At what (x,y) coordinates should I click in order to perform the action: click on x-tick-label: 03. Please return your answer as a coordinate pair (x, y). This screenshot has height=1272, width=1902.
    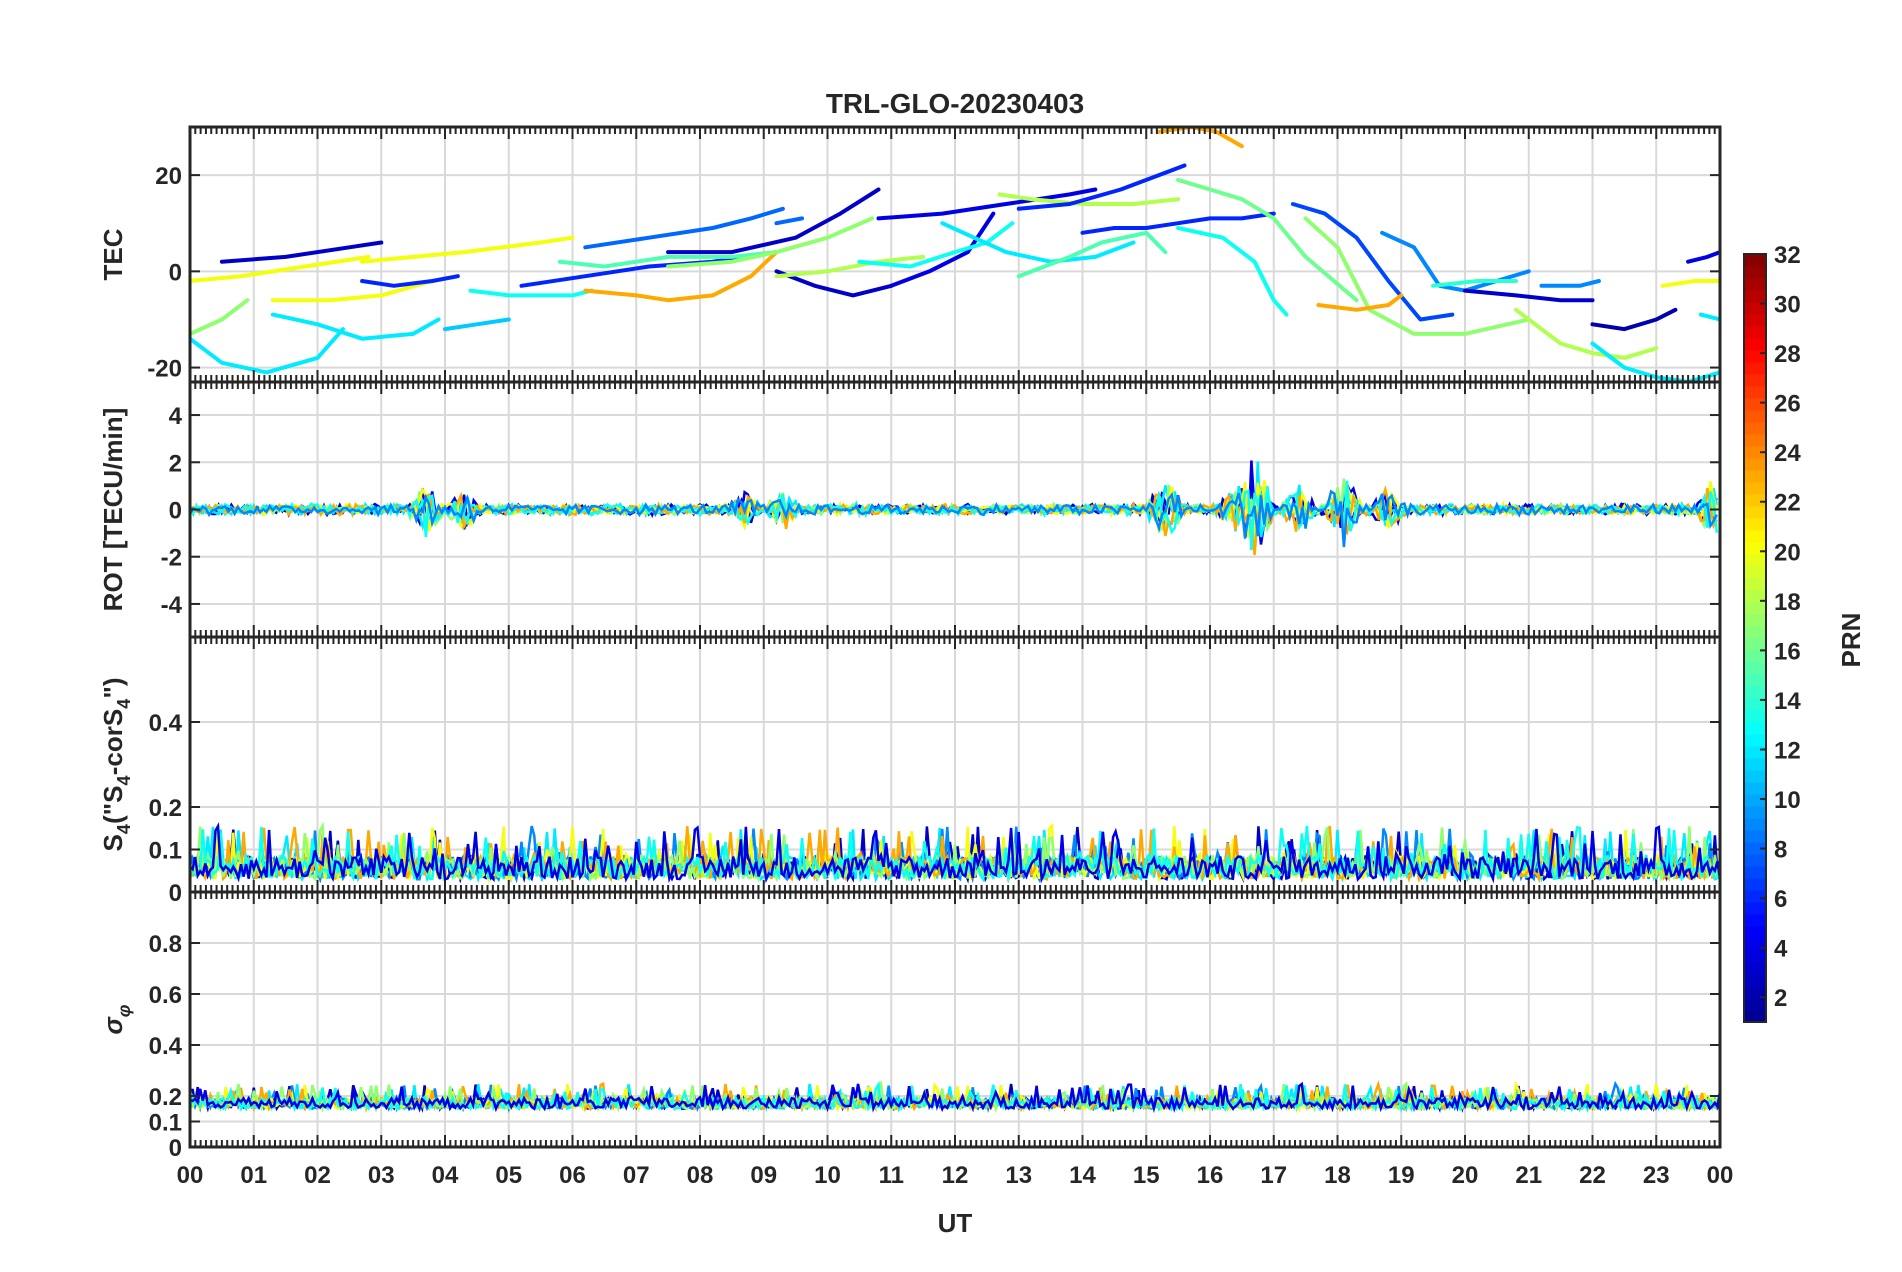
    Looking at the image, I should click on (381, 1175).